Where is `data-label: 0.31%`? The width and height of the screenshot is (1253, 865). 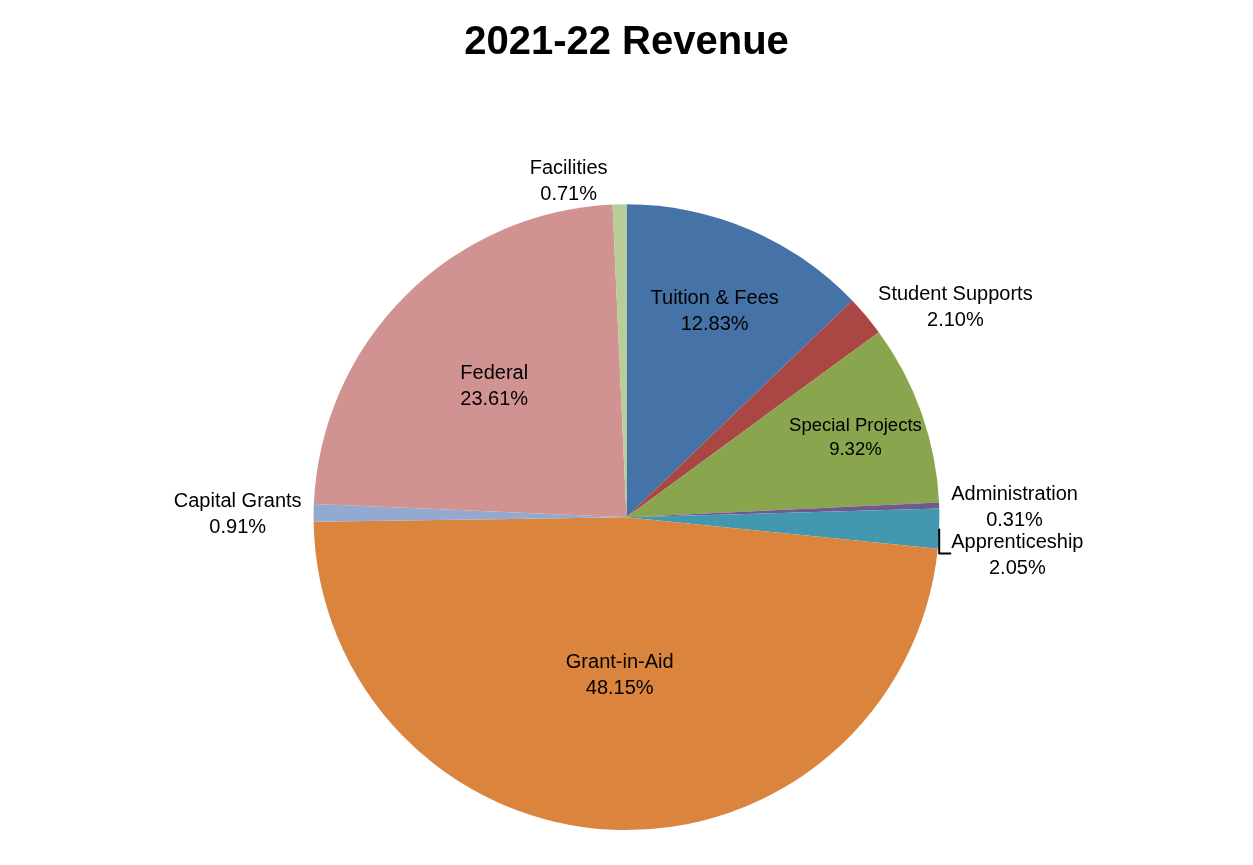
data-label: 0.31% is located at coordinates (1015, 518).